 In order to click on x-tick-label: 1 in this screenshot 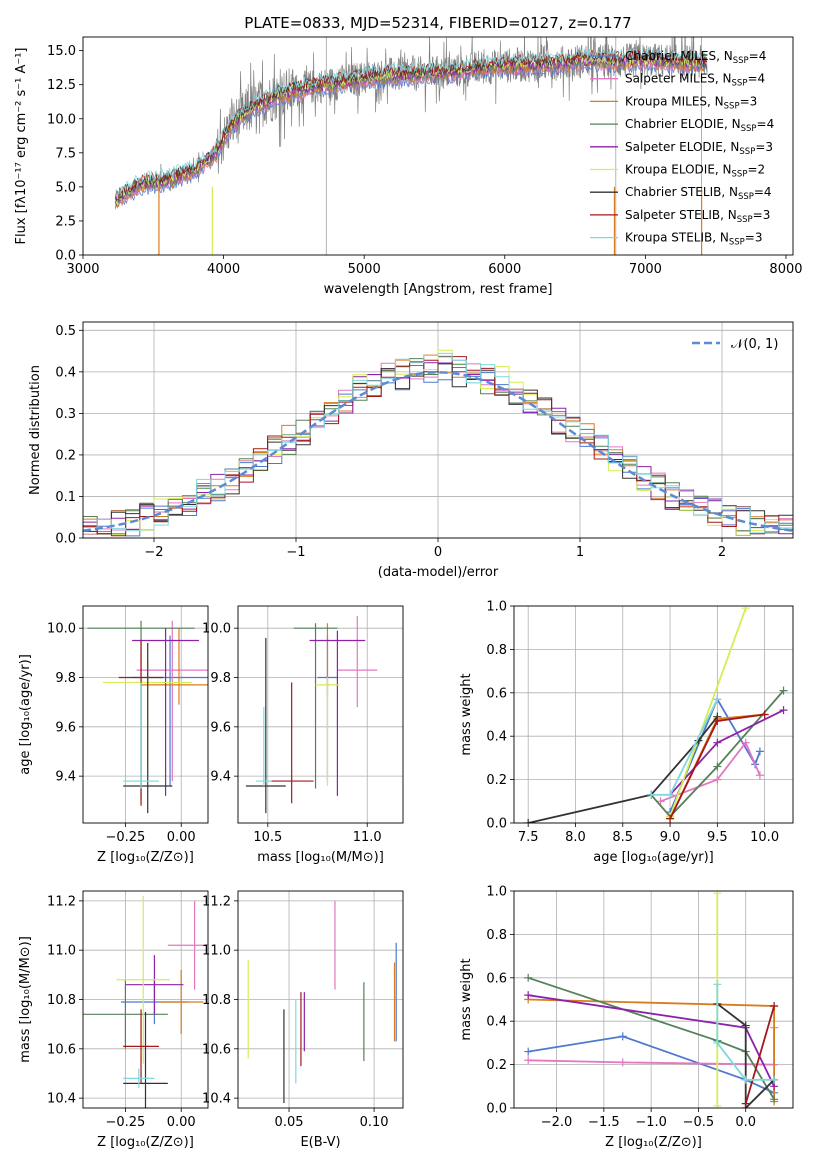, I will do `click(580, 552)`.